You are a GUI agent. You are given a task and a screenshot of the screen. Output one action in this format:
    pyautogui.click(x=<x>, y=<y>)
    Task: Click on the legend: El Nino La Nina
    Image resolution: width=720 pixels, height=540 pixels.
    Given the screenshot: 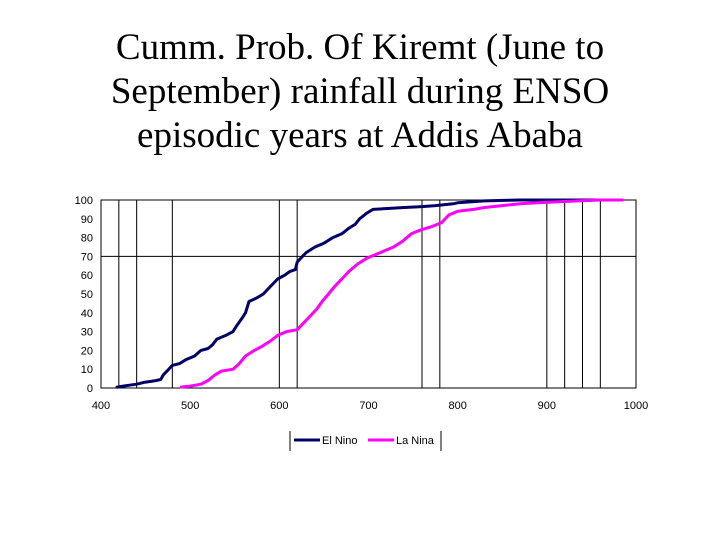 What is the action you would take?
    pyautogui.click(x=365, y=441)
    